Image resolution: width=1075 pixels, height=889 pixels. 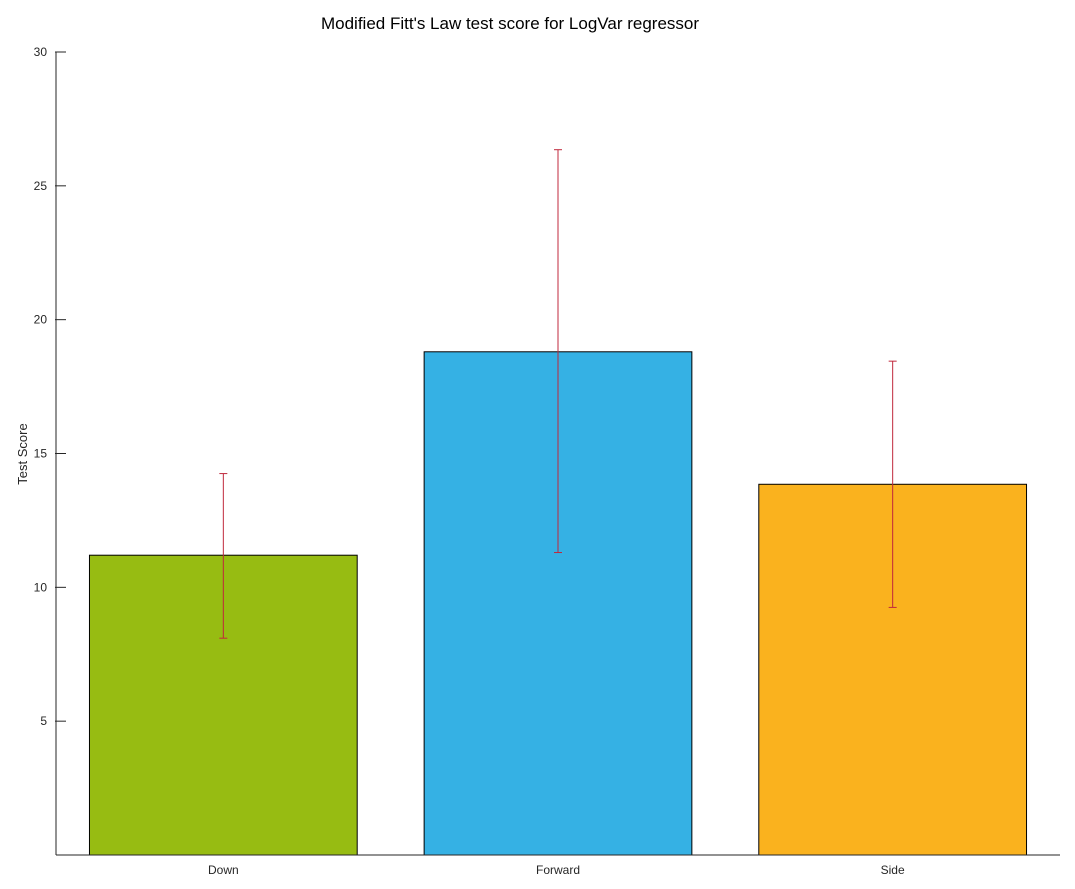 What do you see at coordinates (892, 484) in the screenshot?
I see `errorbar-side` at bounding box center [892, 484].